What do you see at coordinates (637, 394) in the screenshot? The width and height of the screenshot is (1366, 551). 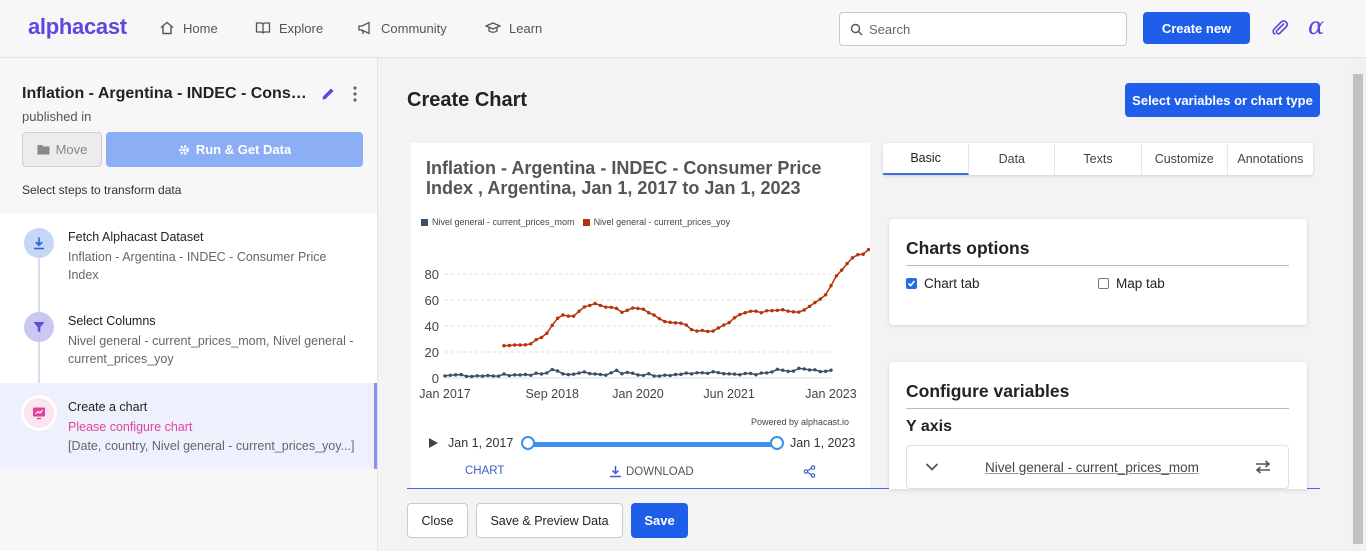 I see `x-tick-label: Jan 2020` at bounding box center [637, 394].